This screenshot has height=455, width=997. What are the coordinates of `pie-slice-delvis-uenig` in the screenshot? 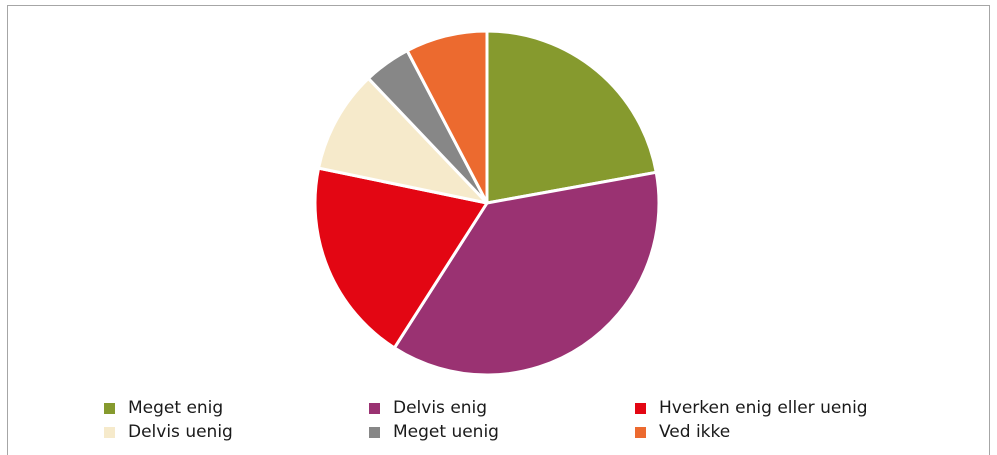 It's located at (403, 140).